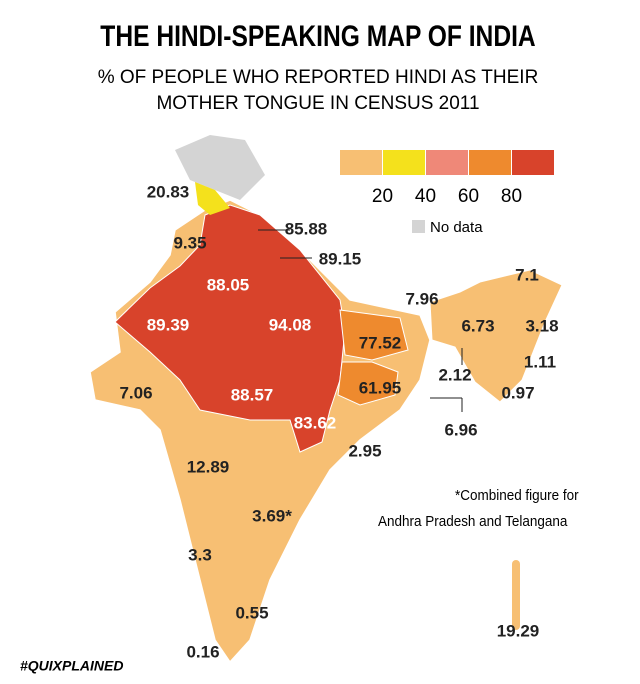  I want to click on region-value-label: 7.06, so click(135, 392).